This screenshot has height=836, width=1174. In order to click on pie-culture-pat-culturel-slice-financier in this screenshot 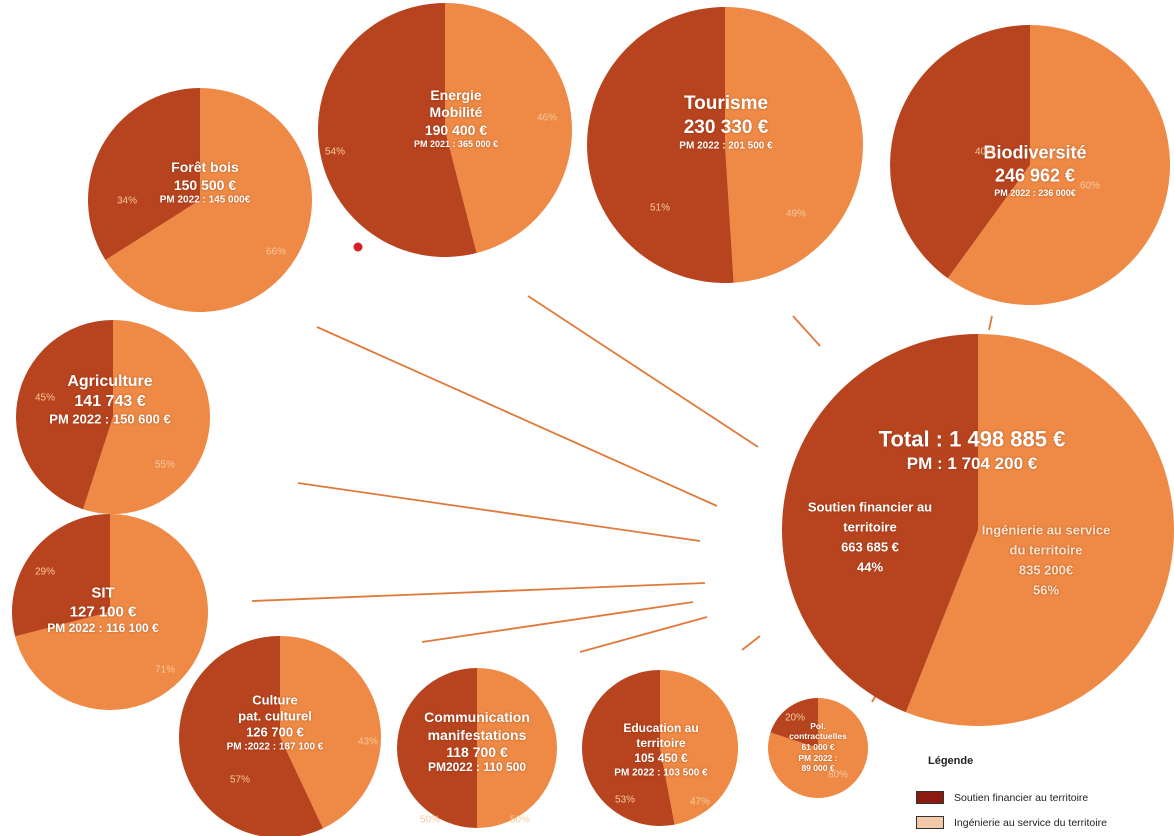, I will do `click(251, 736)`.